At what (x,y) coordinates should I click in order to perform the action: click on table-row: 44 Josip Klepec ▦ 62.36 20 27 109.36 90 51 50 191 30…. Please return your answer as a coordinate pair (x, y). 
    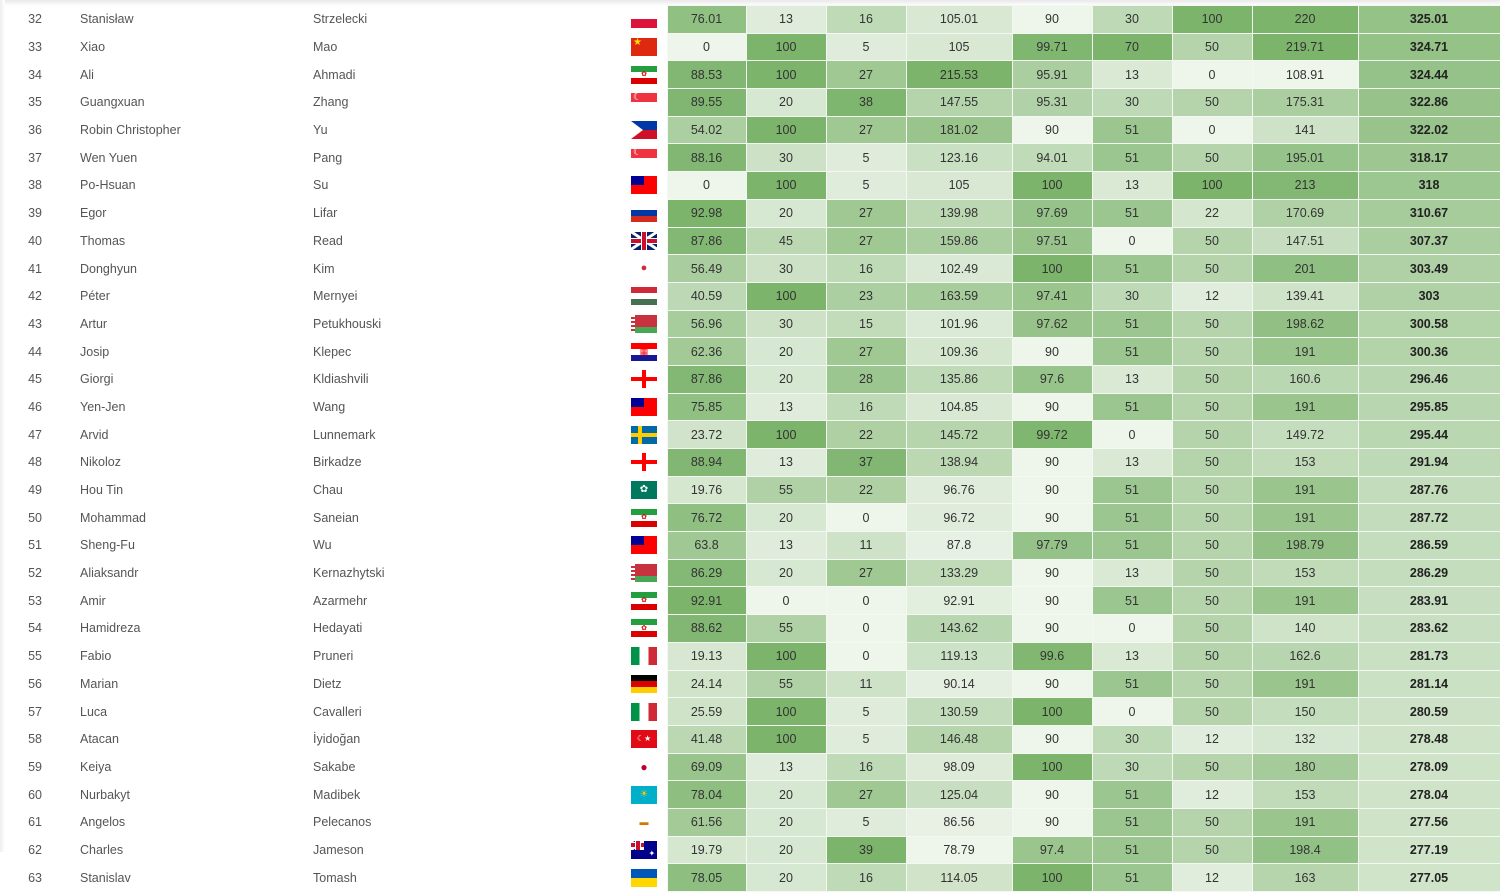
    Looking at the image, I should click on (750, 351).